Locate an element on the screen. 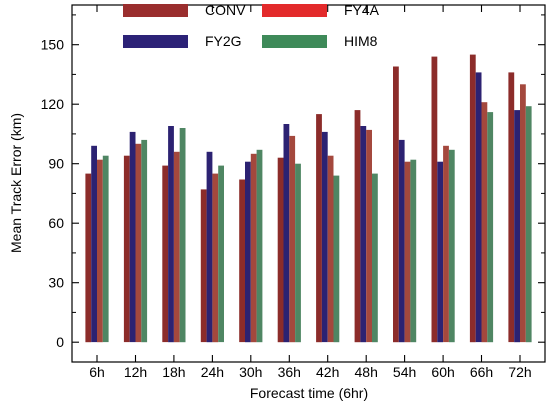  legend-item-conv: CONV is located at coordinates (184, 10).